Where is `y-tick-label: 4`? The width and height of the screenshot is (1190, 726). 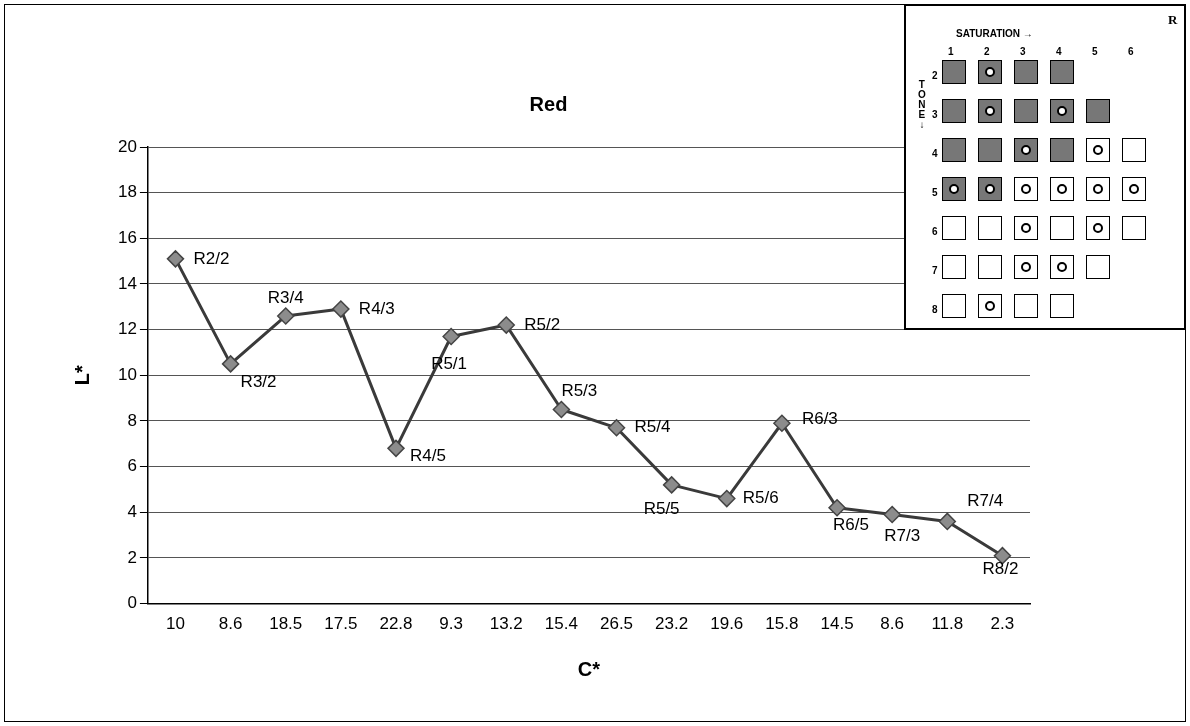 y-tick-label: 4 is located at coordinates (132, 511).